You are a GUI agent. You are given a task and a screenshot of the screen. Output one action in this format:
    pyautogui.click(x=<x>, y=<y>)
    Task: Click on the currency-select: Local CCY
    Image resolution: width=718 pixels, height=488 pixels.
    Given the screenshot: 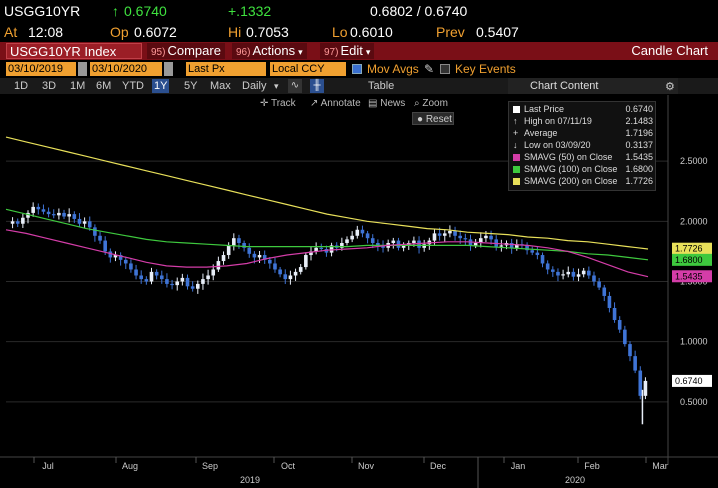 What is the action you would take?
    pyautogui.click(x=308, y=69)
    